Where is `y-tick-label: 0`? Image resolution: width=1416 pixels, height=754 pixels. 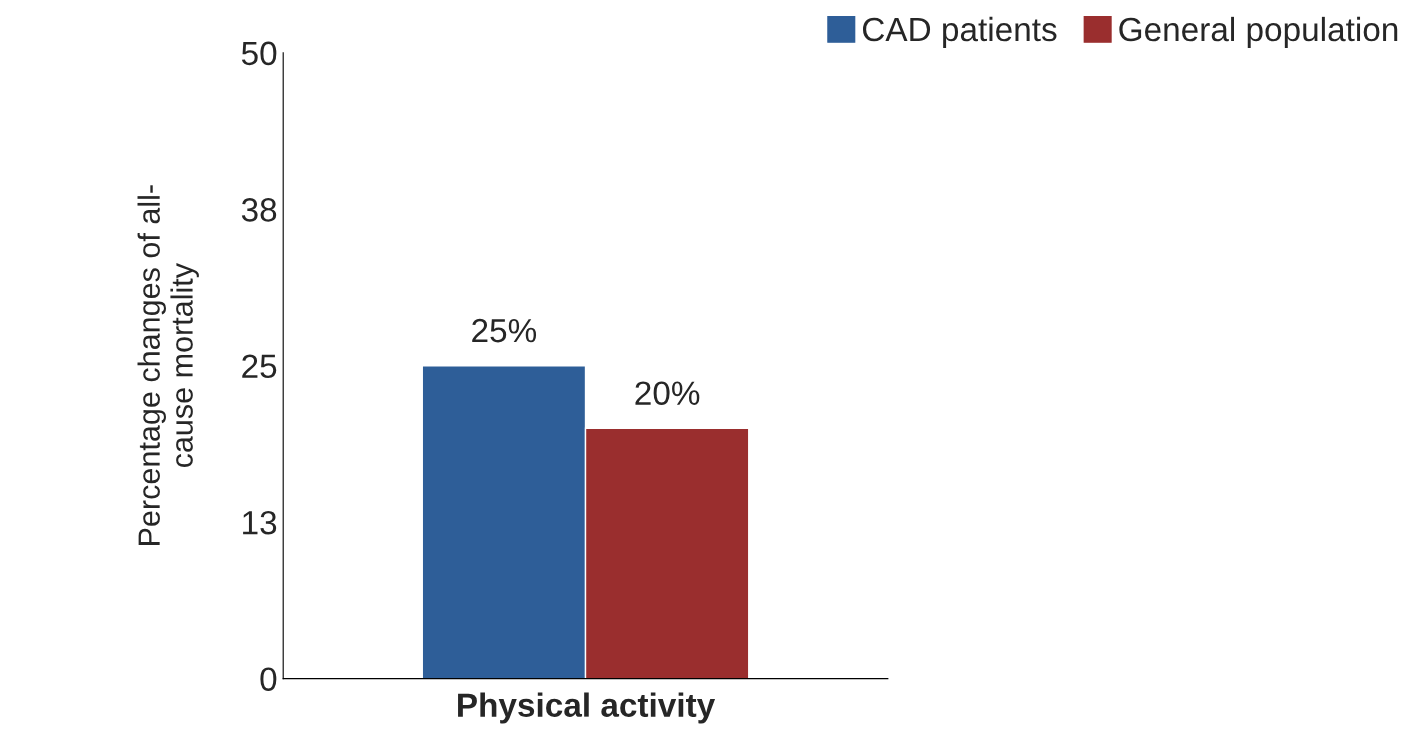
y-tick-label: 0 is located at coordinates (268, 679).